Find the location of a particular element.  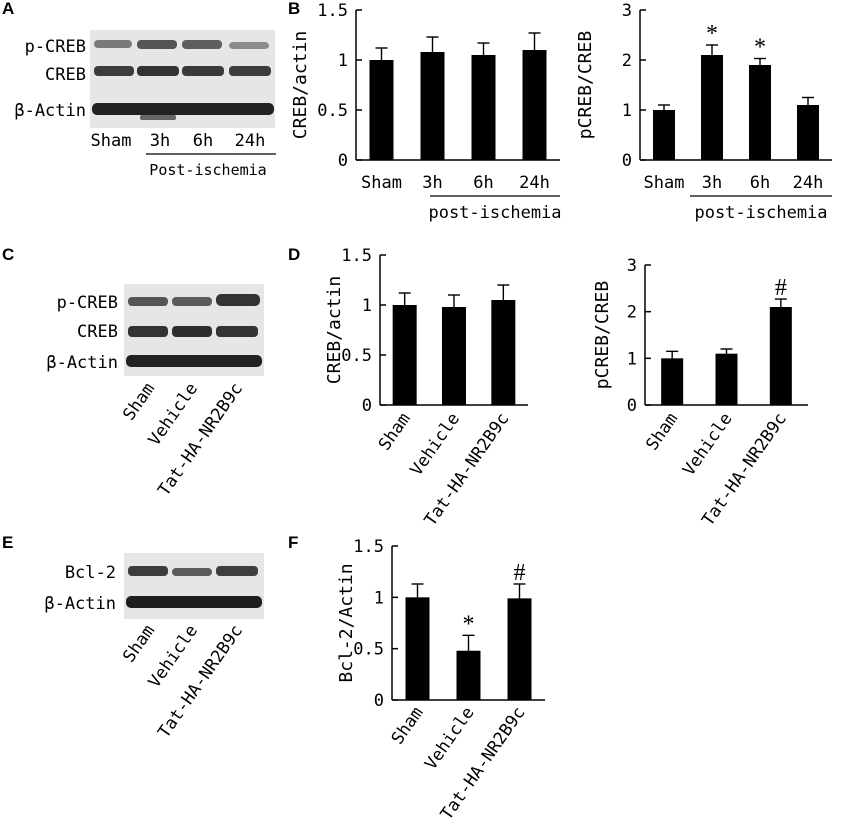

blot-e-row-bcl2 is located at coordinates (193, 571).